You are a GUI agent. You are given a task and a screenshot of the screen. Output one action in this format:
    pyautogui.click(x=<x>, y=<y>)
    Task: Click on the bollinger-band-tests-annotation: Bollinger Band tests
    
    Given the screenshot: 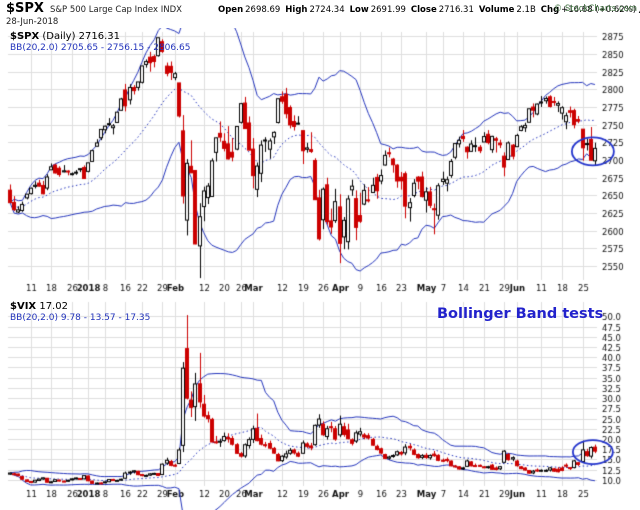 What is the action you would take?
    pyautogui.click(x=520, y=314)
    